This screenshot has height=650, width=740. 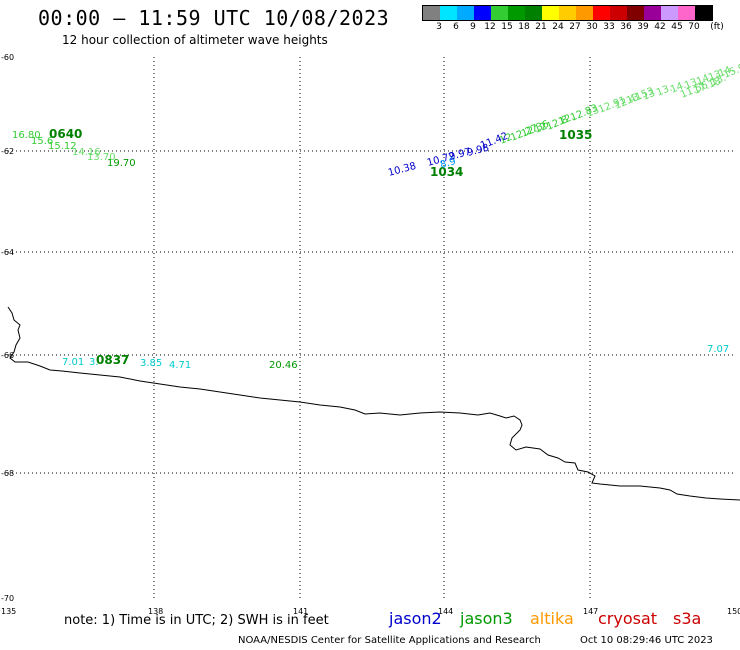 I want to click on wave-height-label: 8.9, so click(x=448, y=163).